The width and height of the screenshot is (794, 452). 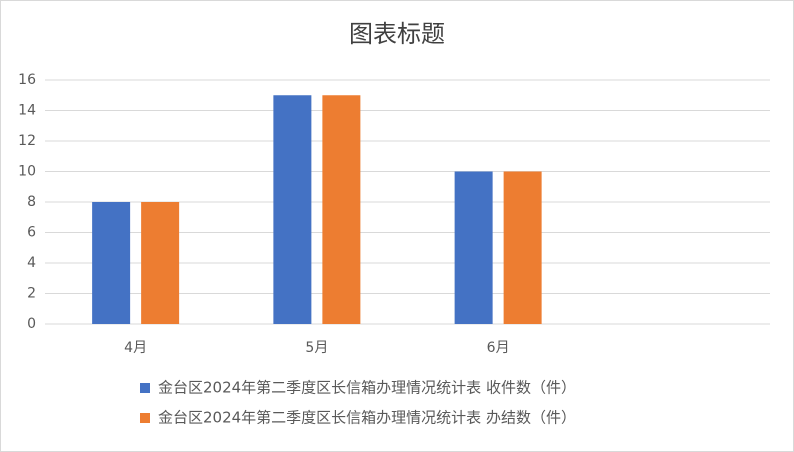 What do you see at coordinates (397, 34) in the screenshot?
I see `chart-title: 图表标题` at bounding box center [397, 34].